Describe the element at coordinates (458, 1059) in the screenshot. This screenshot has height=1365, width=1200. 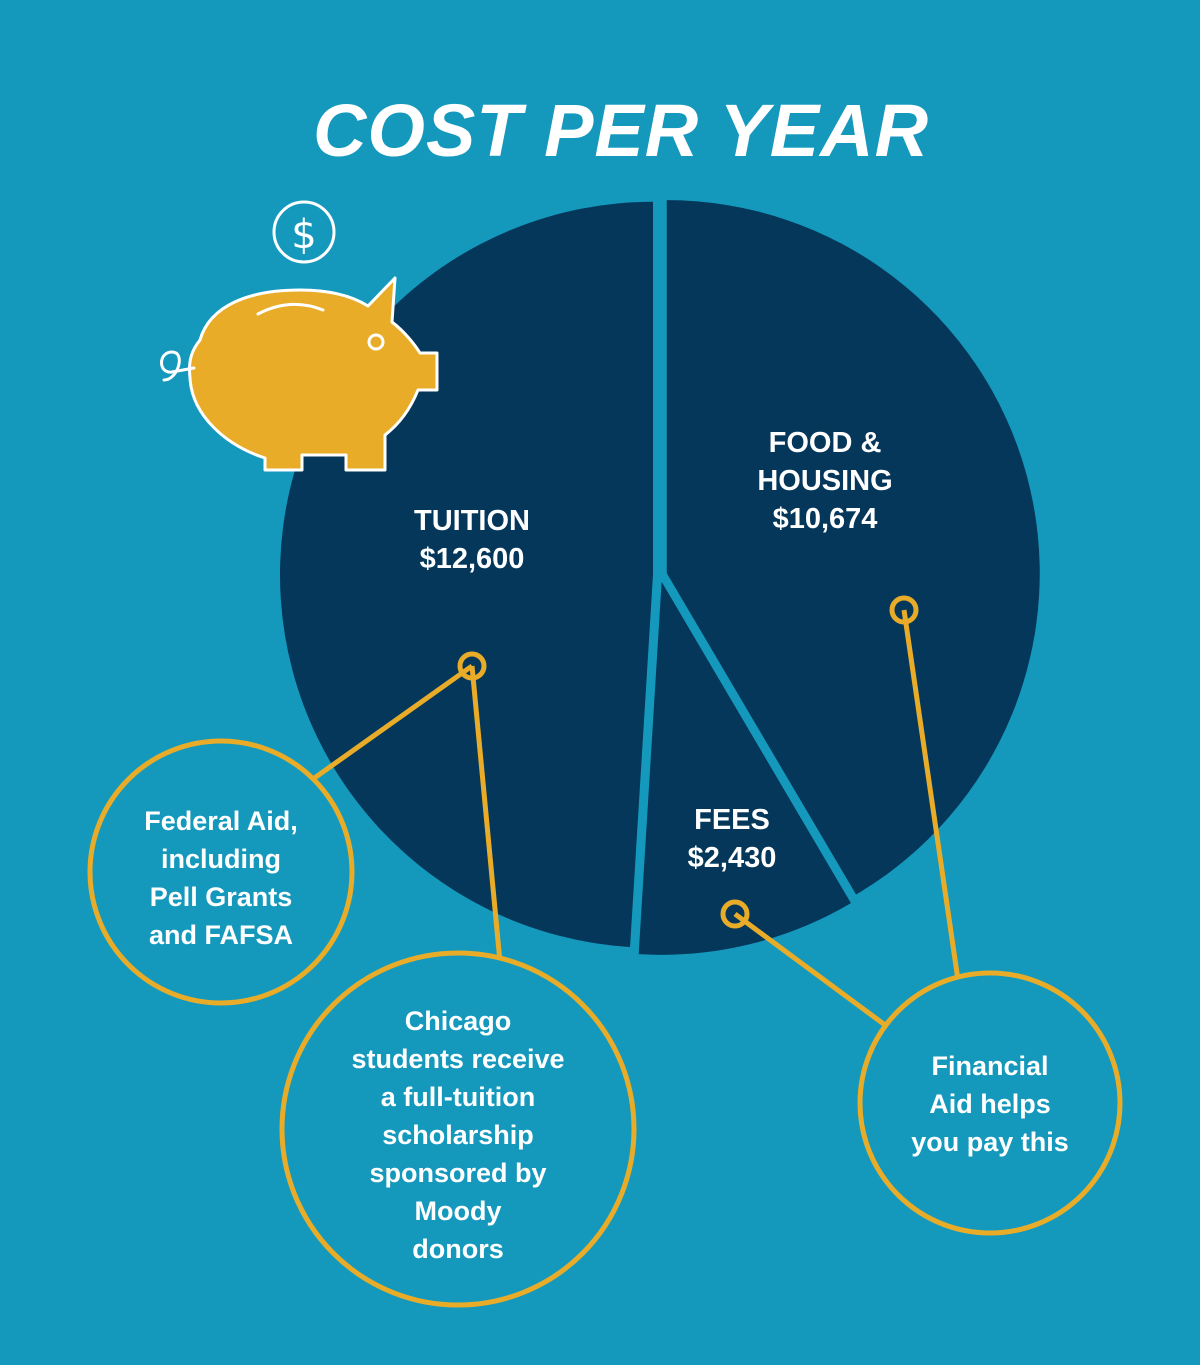
I see `chicago-line: students receive` at that location.